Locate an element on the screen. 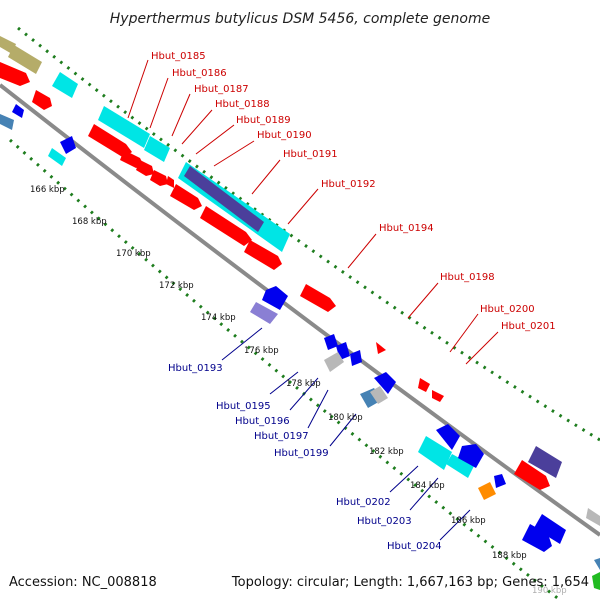  gene-label: Hbut_0197 is located at coordinates (281, 436).